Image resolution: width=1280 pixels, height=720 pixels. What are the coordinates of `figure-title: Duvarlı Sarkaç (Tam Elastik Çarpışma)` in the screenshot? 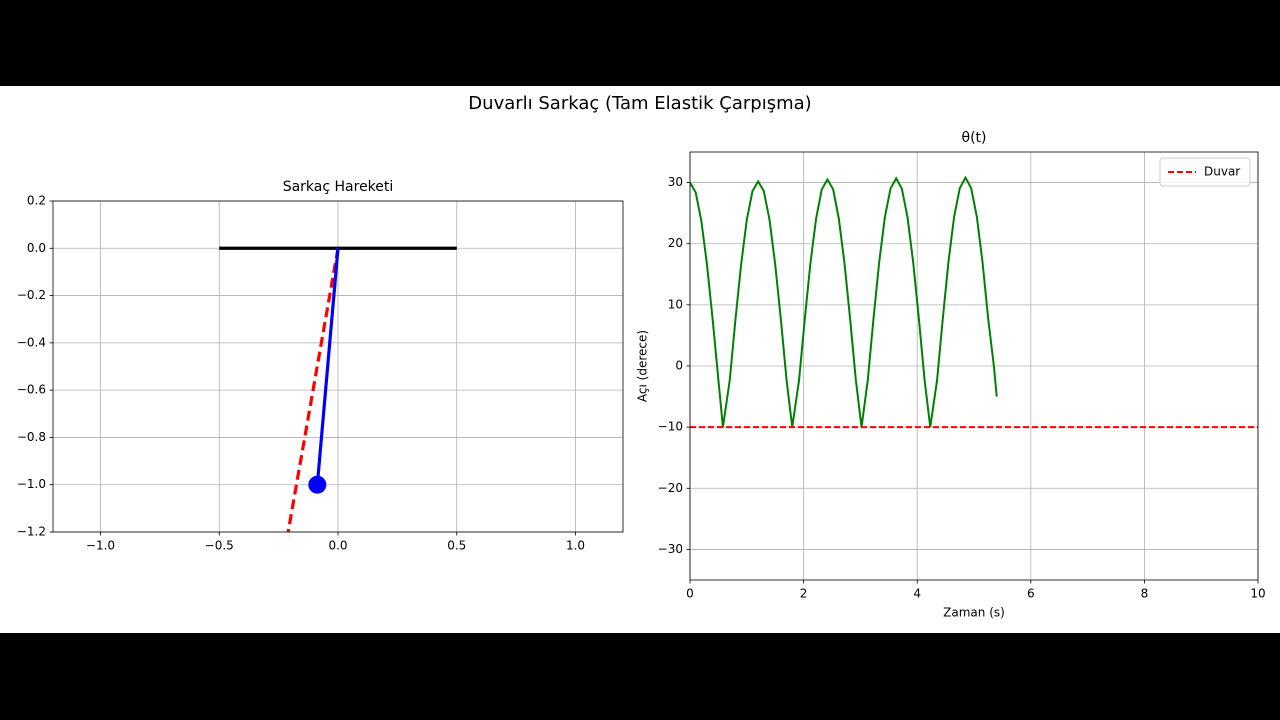 It's located at (639, 103).